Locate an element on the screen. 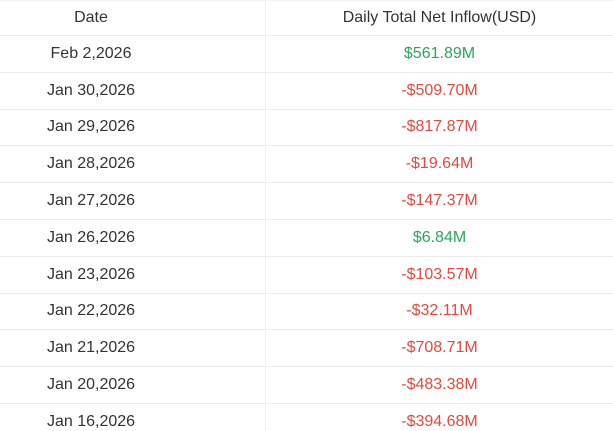  date-cell: Jan 22,2026 is located at coordinates (133, 311).